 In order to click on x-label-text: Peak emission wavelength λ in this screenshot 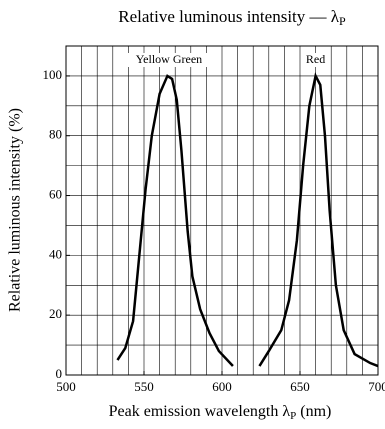, I will do `click(200, 411)`.